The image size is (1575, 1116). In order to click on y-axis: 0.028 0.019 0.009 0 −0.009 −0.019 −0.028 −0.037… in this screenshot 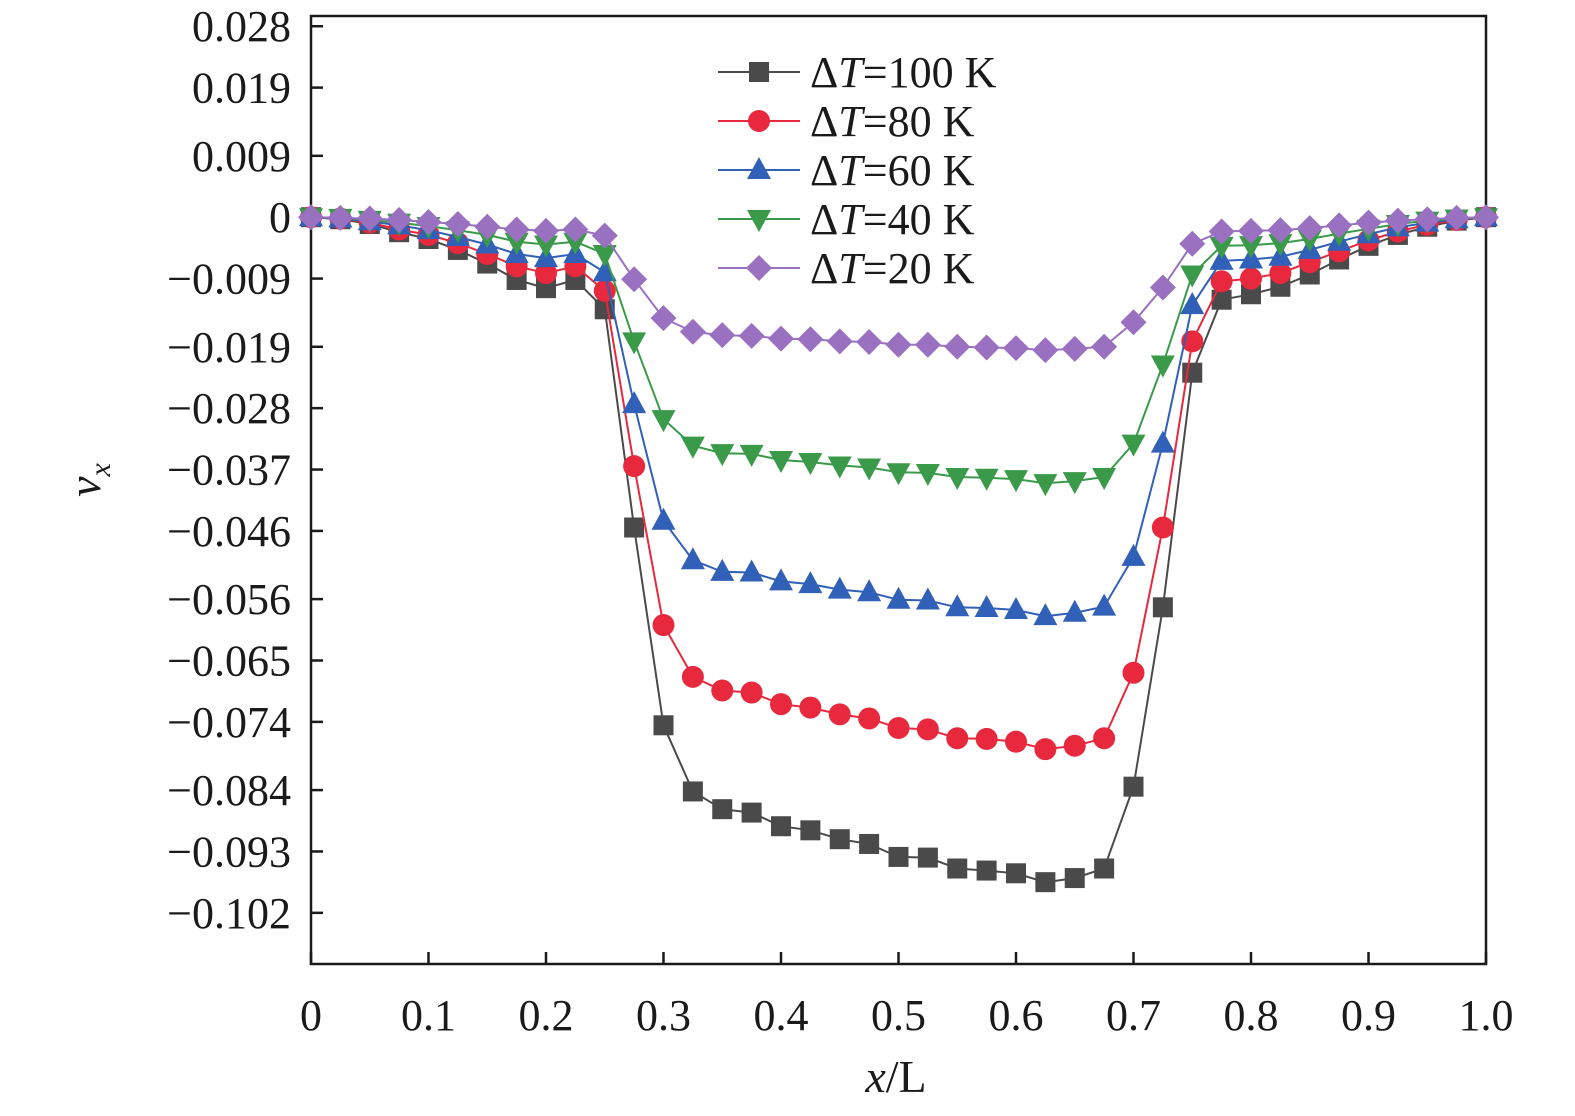, I will do `click(245, 470)`.